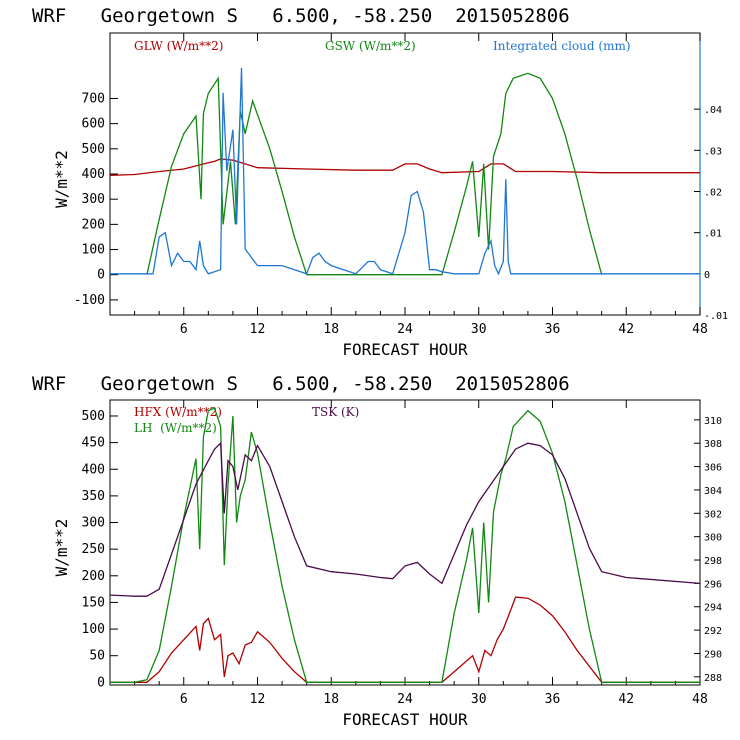  What do you see at coordinates (61, 179) in the screenshot?
I see `chart-1-y-axis-label: W/m**2` at bounding box center [61, 179].